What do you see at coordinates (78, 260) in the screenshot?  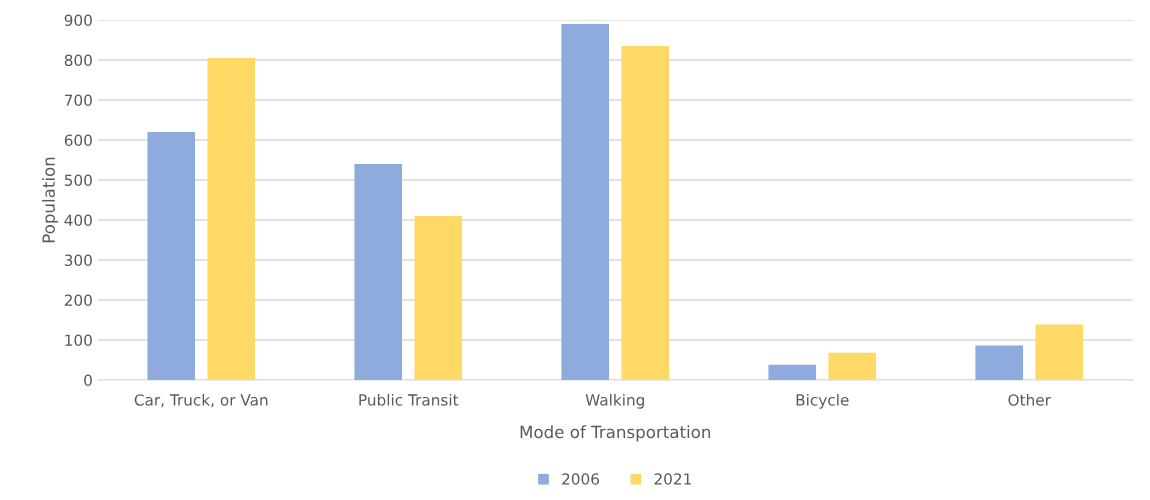 I see `y-tick-label: 300` at bounding box center [78, 260].